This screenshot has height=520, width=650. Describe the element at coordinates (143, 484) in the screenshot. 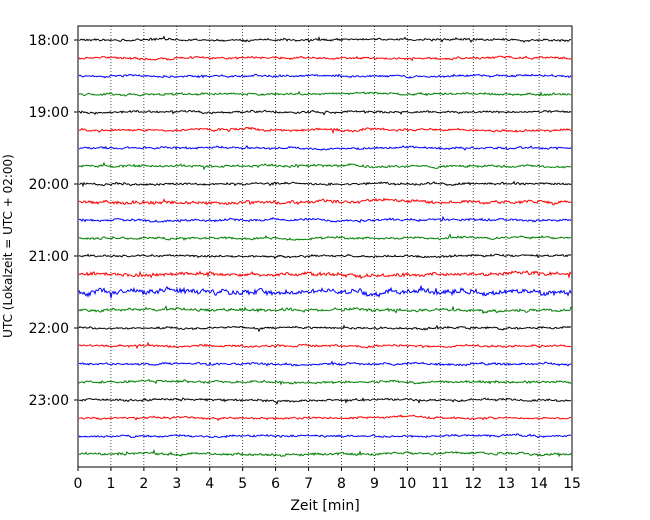

I see `x-tick-label: 2` at that location.